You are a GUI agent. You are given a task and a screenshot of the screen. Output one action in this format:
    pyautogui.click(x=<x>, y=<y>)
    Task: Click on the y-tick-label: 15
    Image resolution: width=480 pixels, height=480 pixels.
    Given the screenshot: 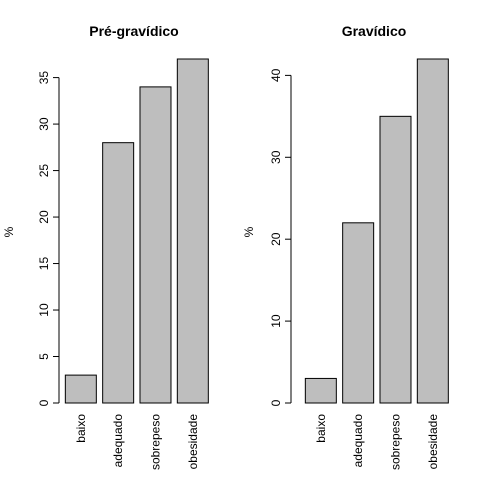 What is the action you would take?
    pyautogui.click(x=44, y=264)
    